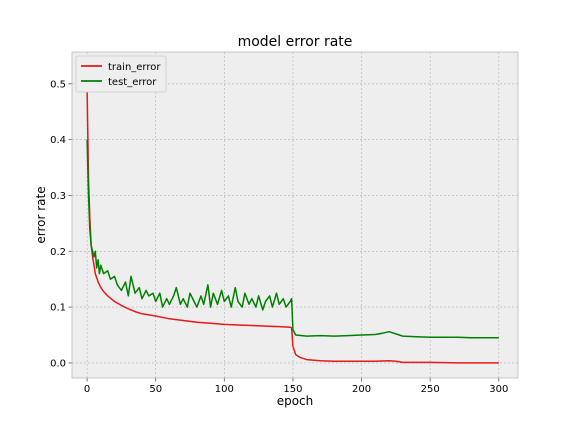 This screenshot has width=576, height=437. I want to click on x-ticks: 0 50 100 150 200 250 300, so click(296, 386).